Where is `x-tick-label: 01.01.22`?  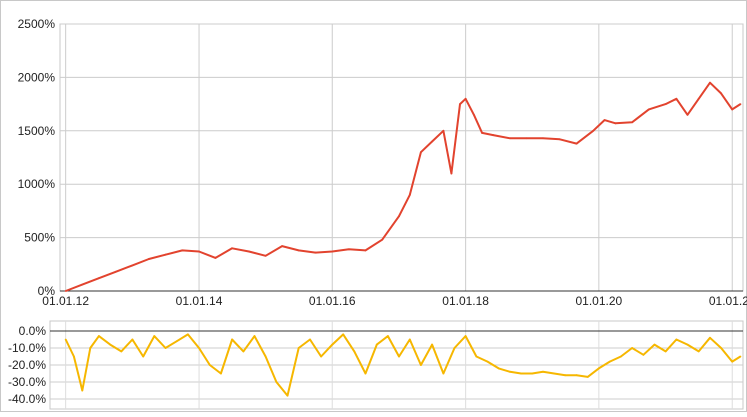
x-tick-label: 01.01.22 is located at coordinates (728, 301).